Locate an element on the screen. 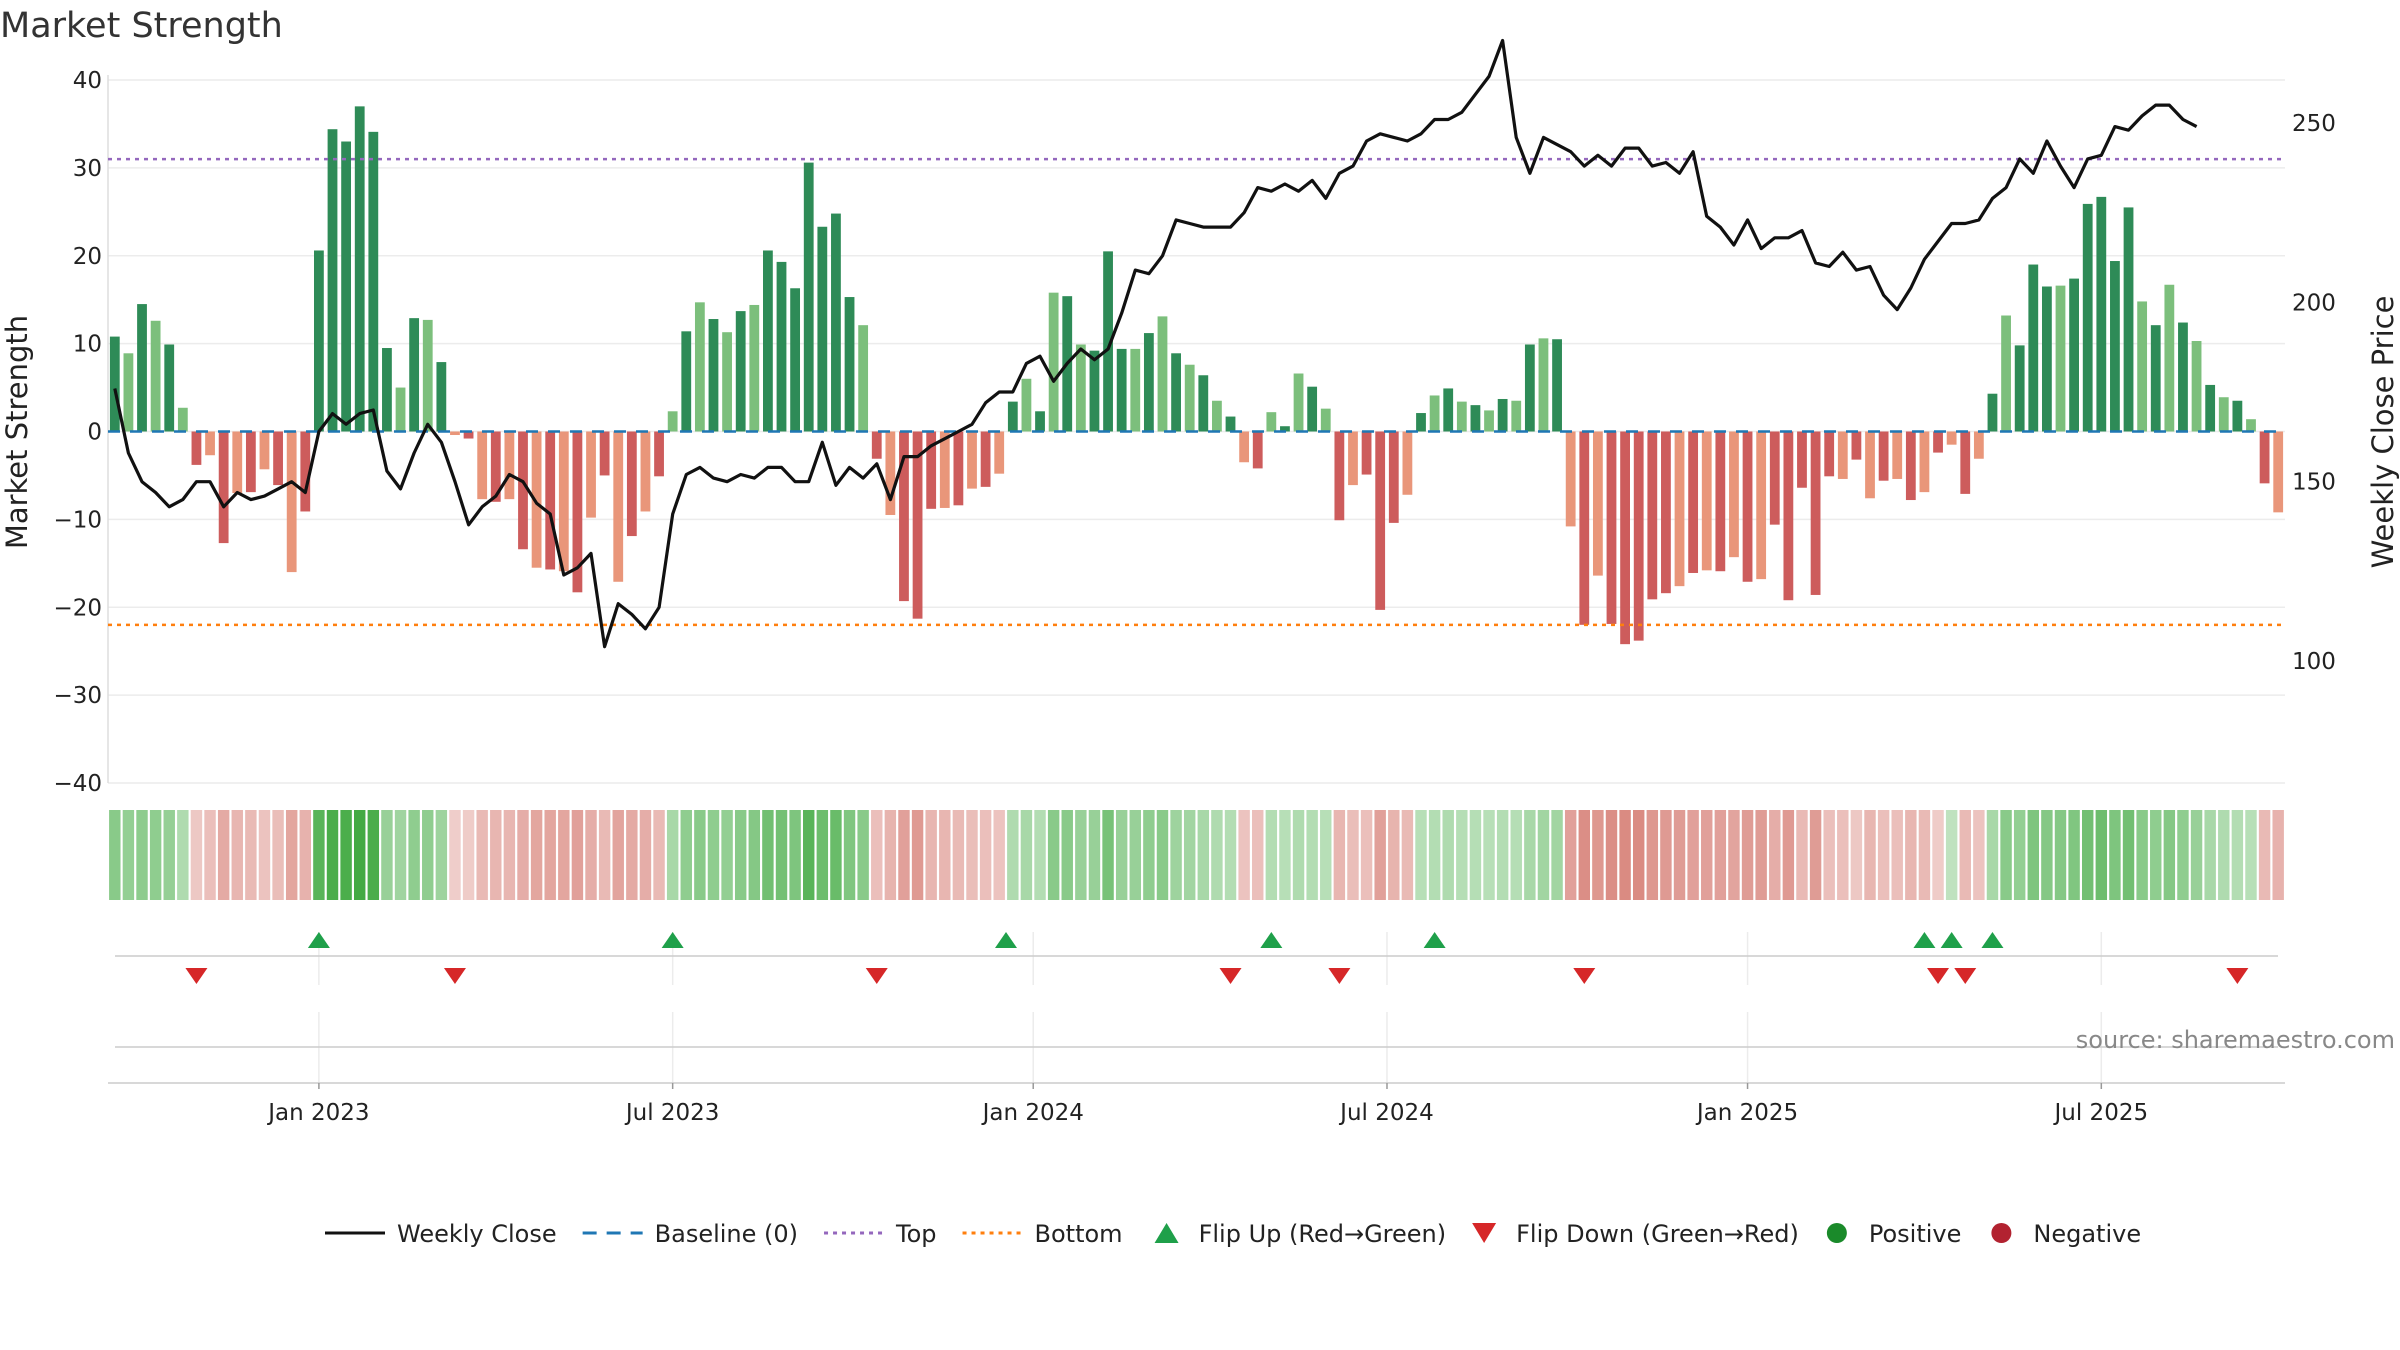  x-tick-label: Jul 2024 is located at coordinates (1386, 1113).